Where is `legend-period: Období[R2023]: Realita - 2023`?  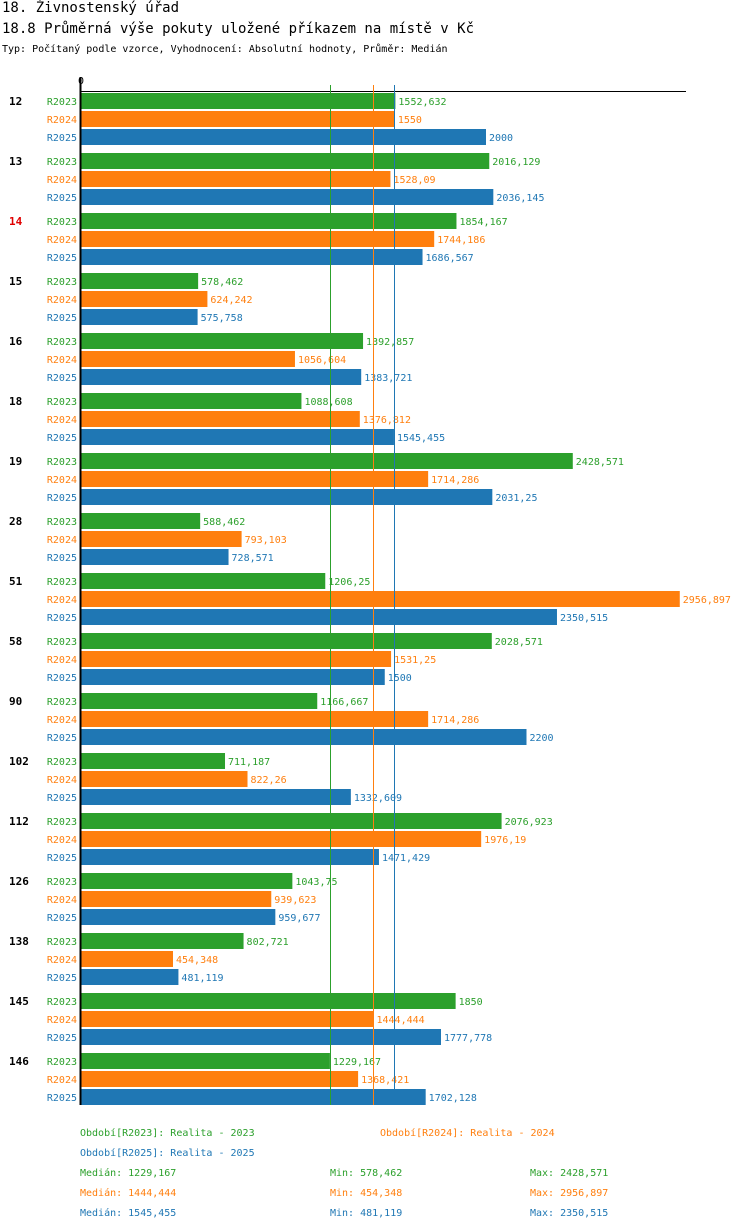 legend-period: Období[R2023]: Realita - 2023 is located at coordinates (167, 1133).